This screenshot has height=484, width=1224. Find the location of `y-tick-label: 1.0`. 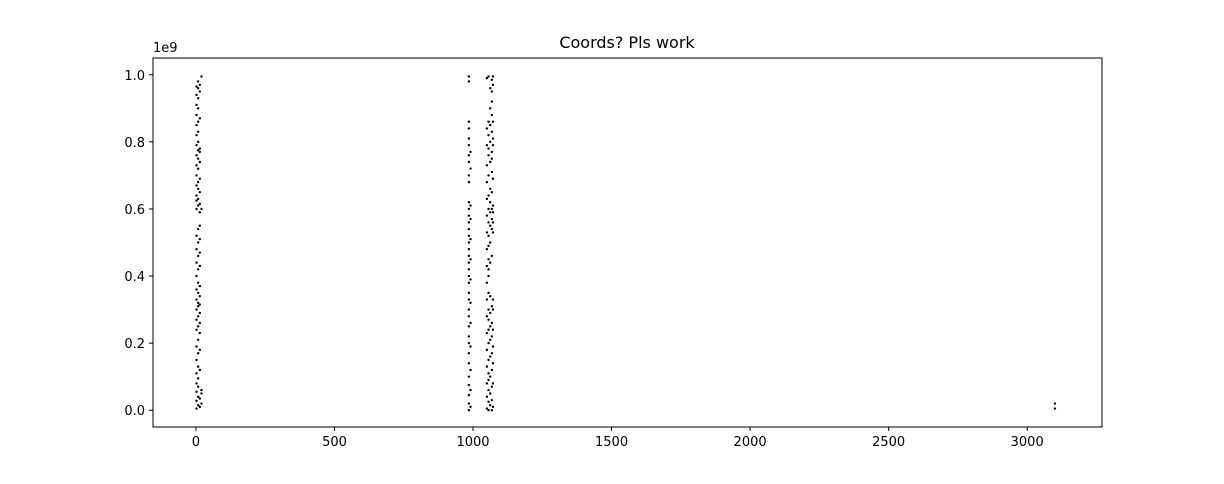

y-tick-label: 1.0 is located at coordinates (134, 76).